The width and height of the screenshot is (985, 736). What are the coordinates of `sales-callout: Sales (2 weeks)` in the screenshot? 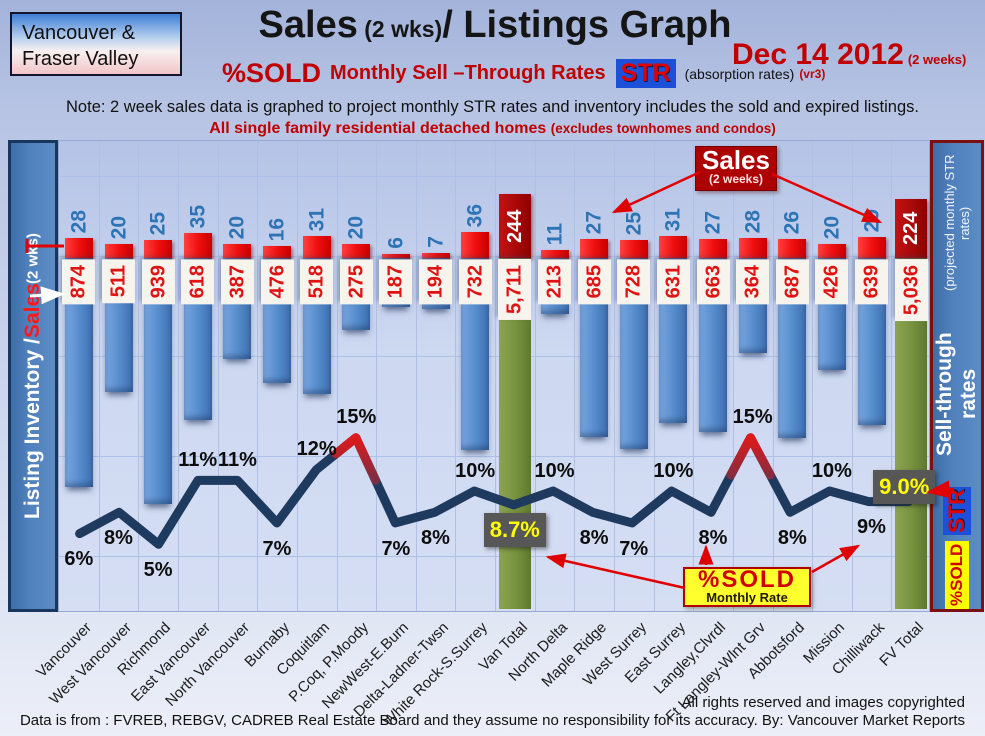 It's located at (736, 168).